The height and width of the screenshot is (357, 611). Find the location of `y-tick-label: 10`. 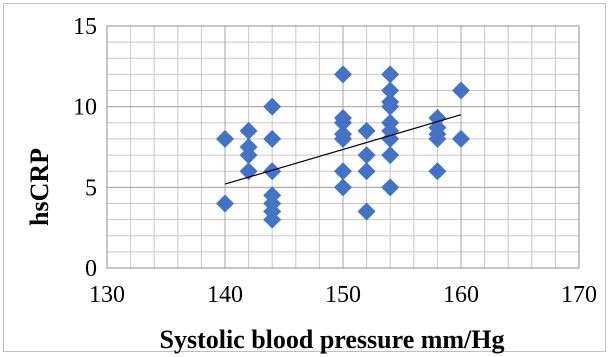

y-tick-label: 10 is located at coordinates (85, 108).